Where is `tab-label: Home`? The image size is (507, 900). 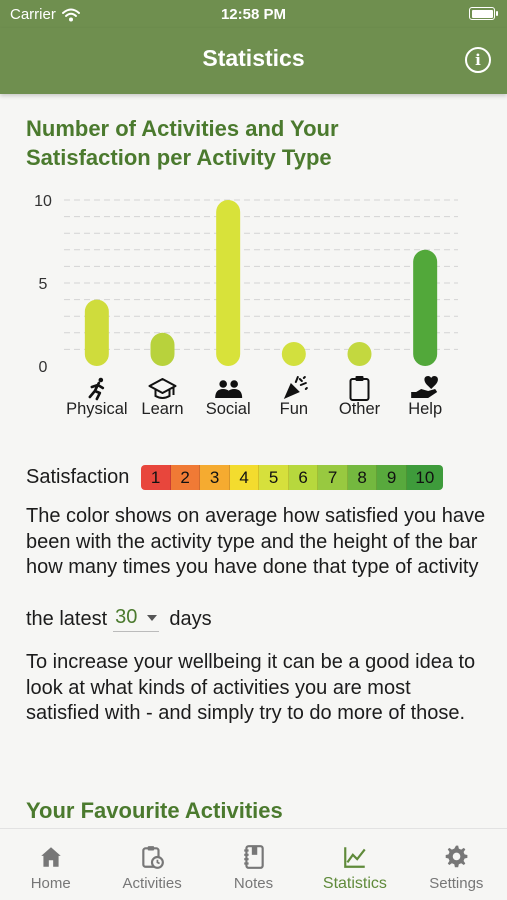
tab-label: Home is located at coordinates (50, 883).